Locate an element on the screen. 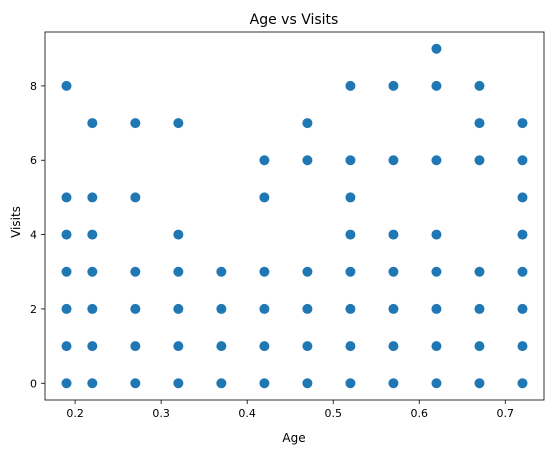 This screenshot has width=554, height=455. x-tick-label: 0.3 is located at coordinates (161, 413).